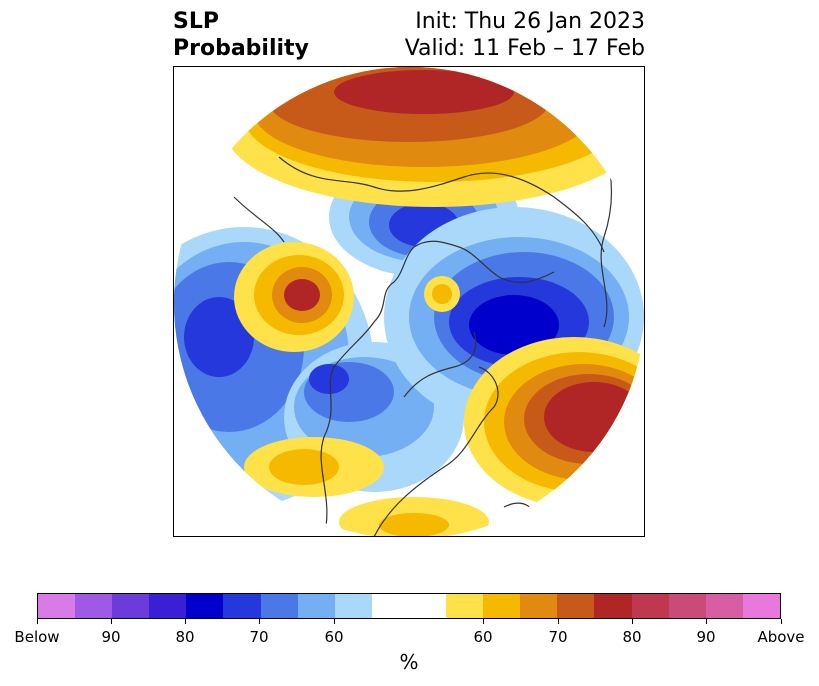 The image size is (819, 686). I want to click on title-line-1: SLP, so click(196, 21).